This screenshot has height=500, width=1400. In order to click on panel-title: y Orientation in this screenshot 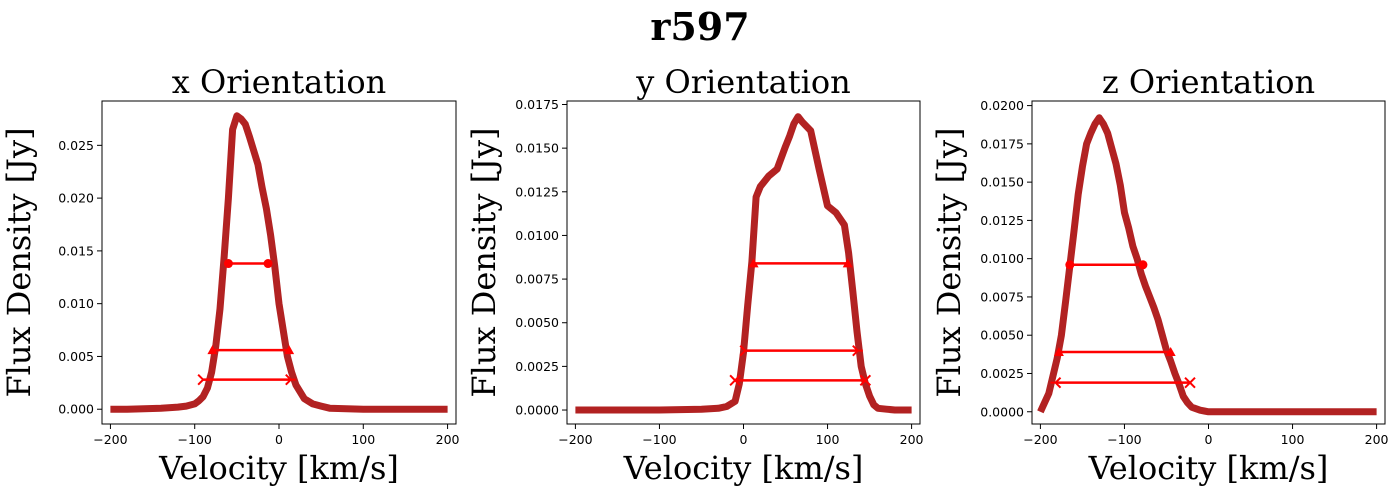, I will do `click(742, 82)`.